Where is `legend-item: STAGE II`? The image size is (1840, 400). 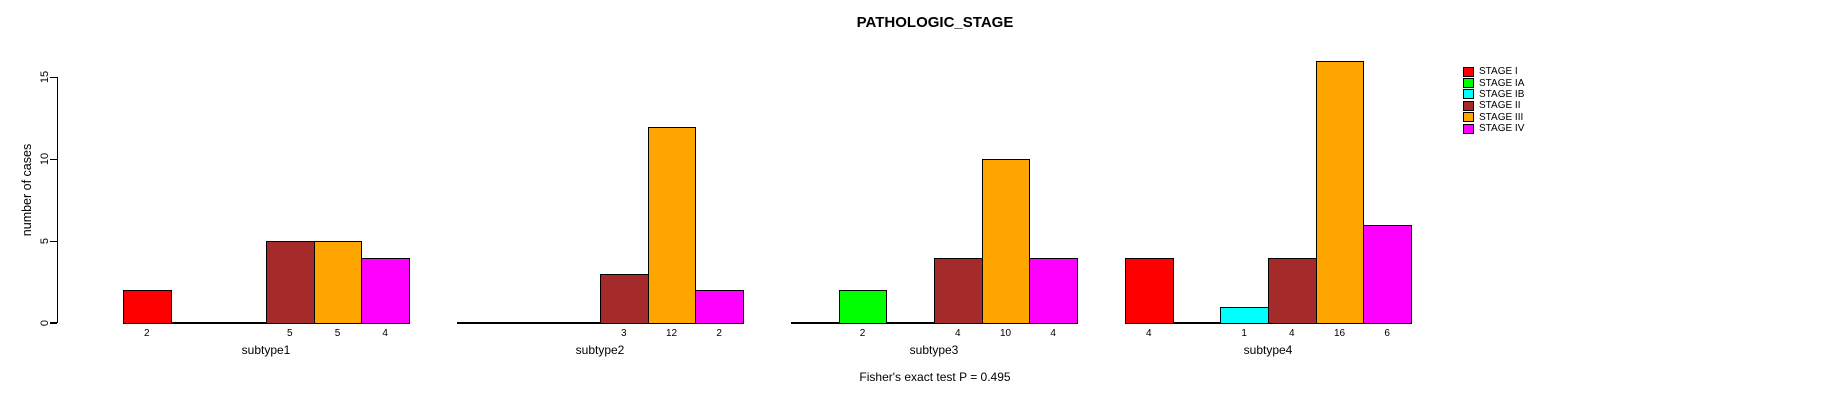
legend-item: STAGE II is located at coordinates (1493, 105).